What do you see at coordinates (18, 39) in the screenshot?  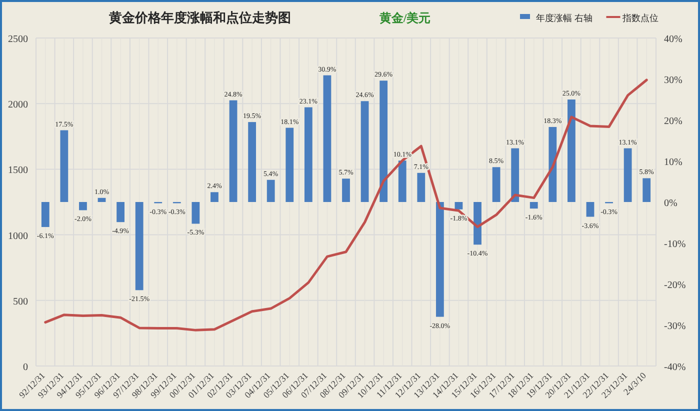 I see `y-tick-label: 2500` at bounding box center [18, 39].